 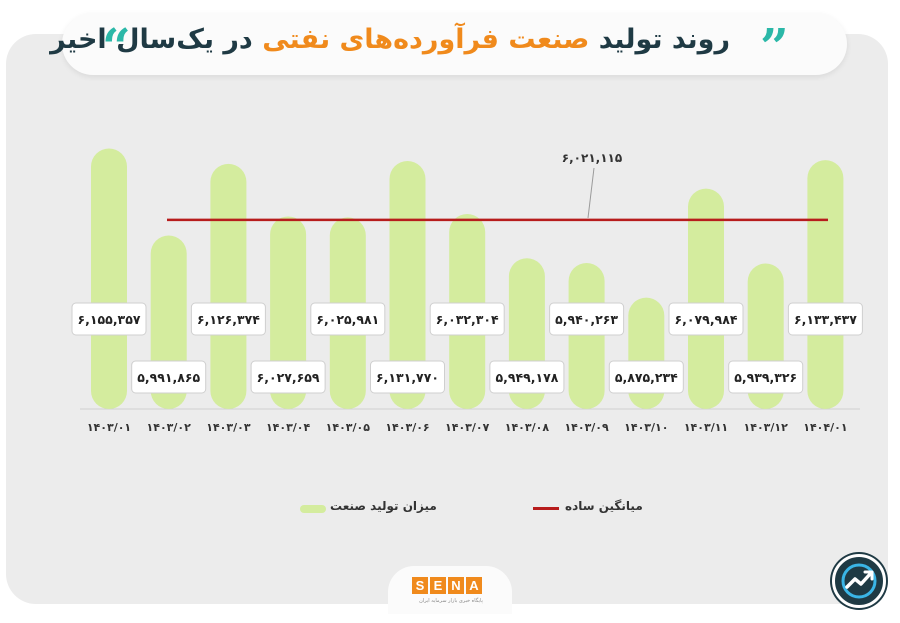 I want to click on x-tick-label: ۱۴۰۳/۱۱, so click(x=706, y=427).